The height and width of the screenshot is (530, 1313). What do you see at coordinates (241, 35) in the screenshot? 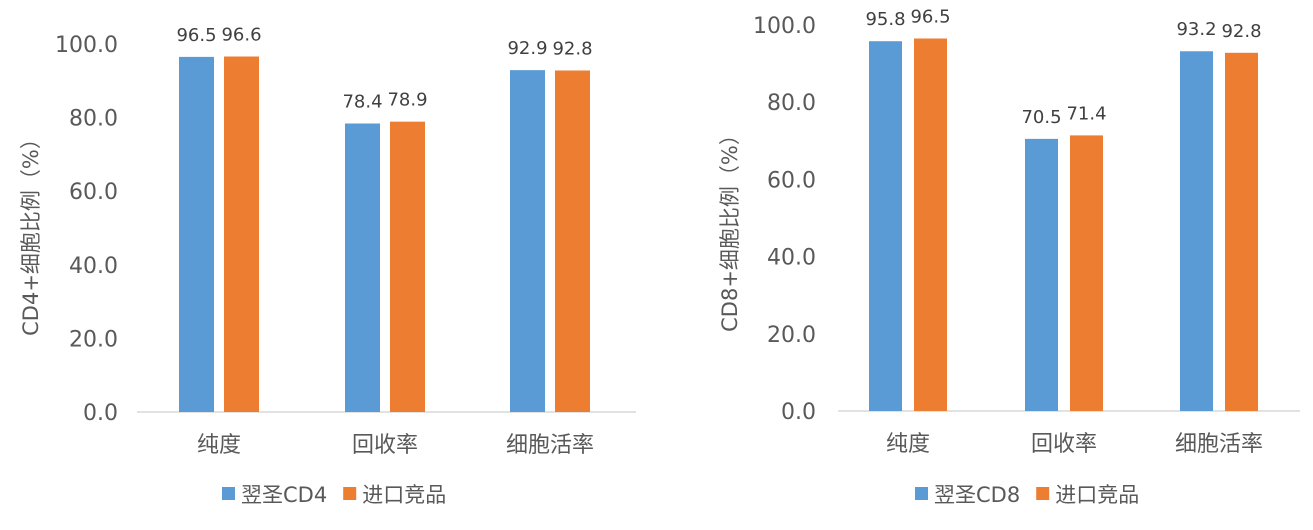
I see `data-label: 96.6` at bounding box center [241, 35].